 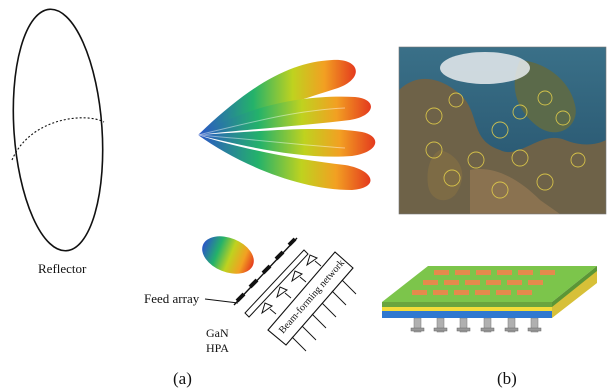 What do you see at coordinates (489, 299) in the screenshot?
I see `antenna-board-icon` at bounding box center [489, 299].